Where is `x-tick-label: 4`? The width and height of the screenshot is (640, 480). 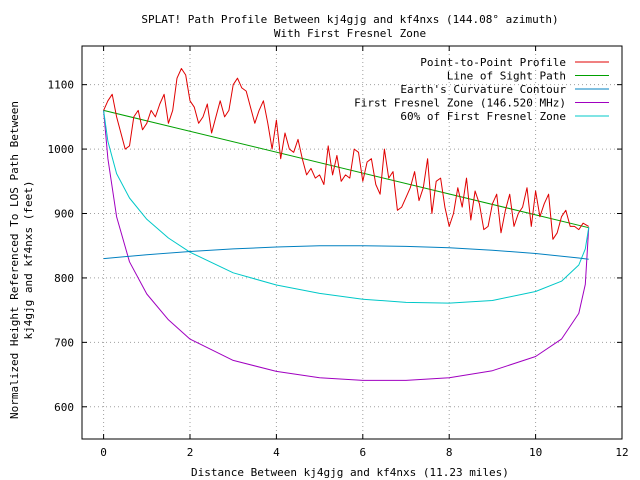 x-tick-label: 4 is located at coordinates (276, 452).